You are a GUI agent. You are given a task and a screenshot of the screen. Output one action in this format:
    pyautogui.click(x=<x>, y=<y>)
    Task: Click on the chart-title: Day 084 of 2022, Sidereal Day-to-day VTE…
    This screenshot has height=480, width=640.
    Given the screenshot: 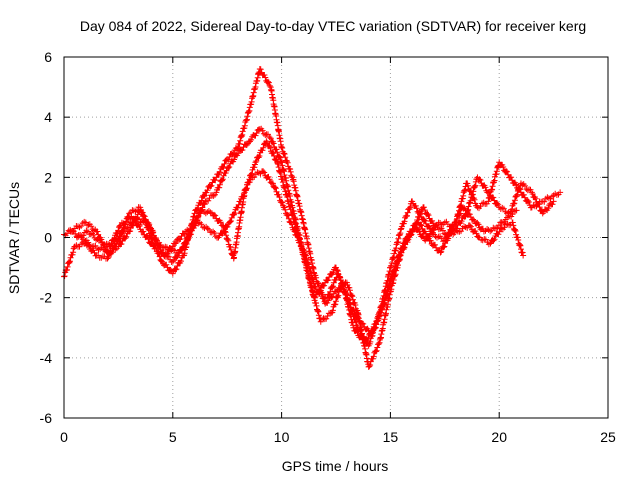 What is the action you would take?
    pyautogui.click(x=333, y=26)
    